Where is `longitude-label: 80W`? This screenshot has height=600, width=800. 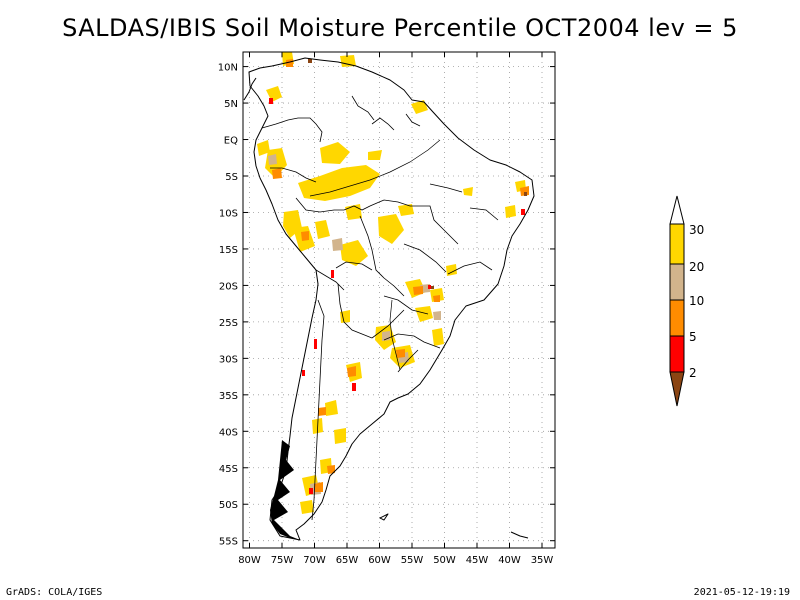 longitude-label: 80W is located at coordinates (249, 560).